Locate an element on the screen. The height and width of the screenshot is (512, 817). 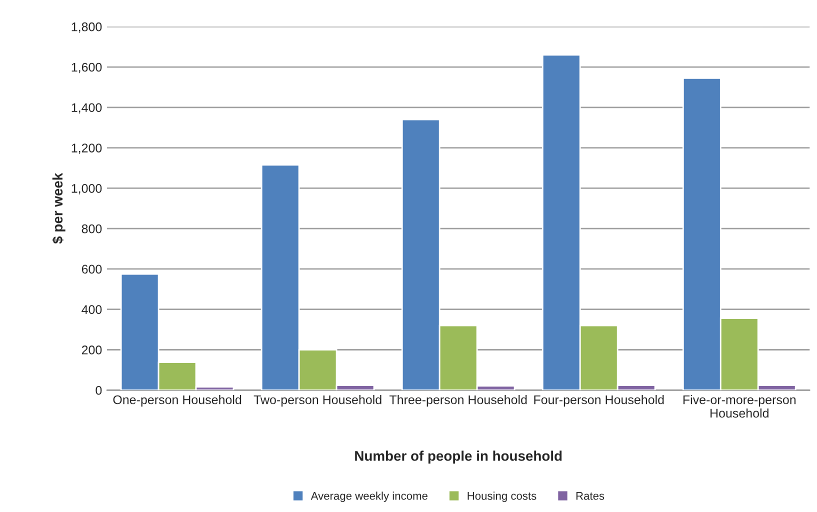
x-tick-label: Three-person Household is located at coordinates (458, 401).